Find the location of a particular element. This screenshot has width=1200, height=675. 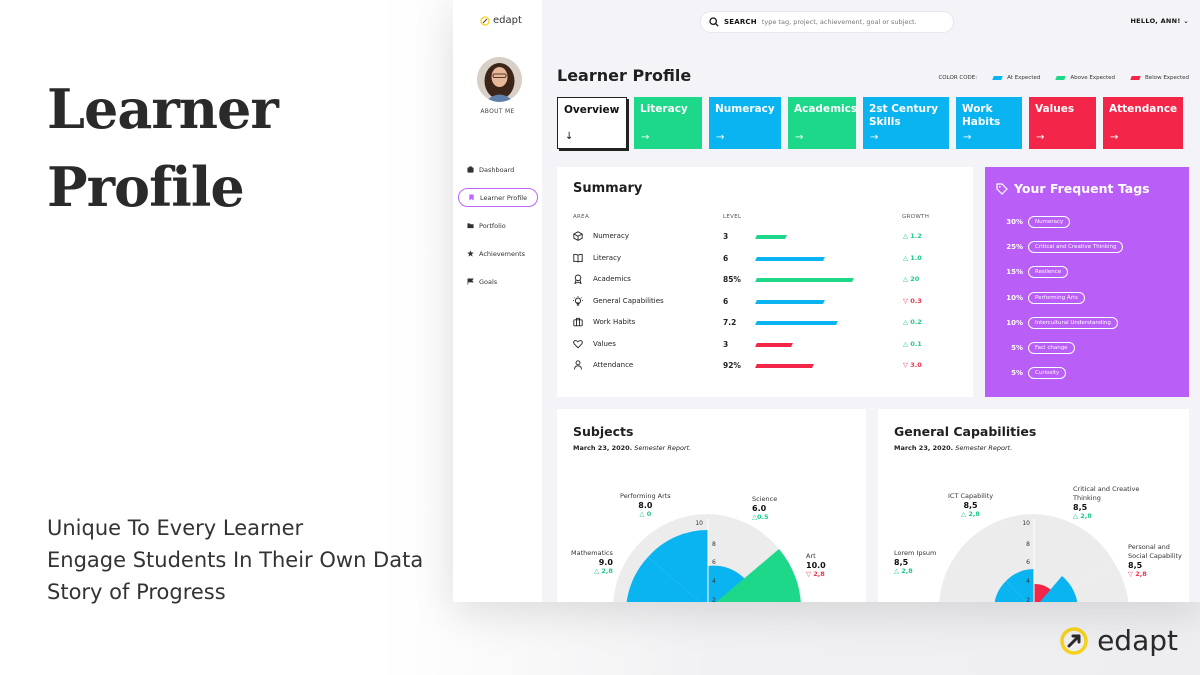

science-sector is located at coordinates (729, 583).